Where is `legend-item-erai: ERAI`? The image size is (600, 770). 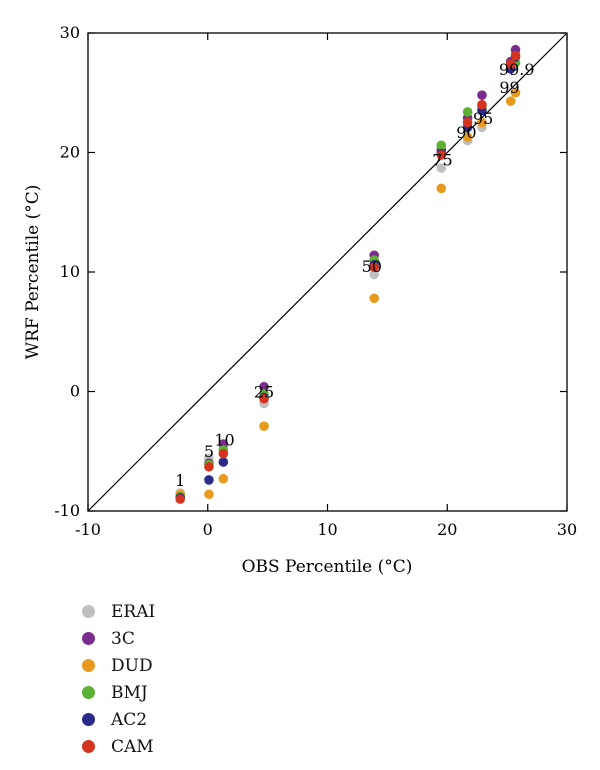
legend-item-erai: ERAI is located at coordinates (118, 611).